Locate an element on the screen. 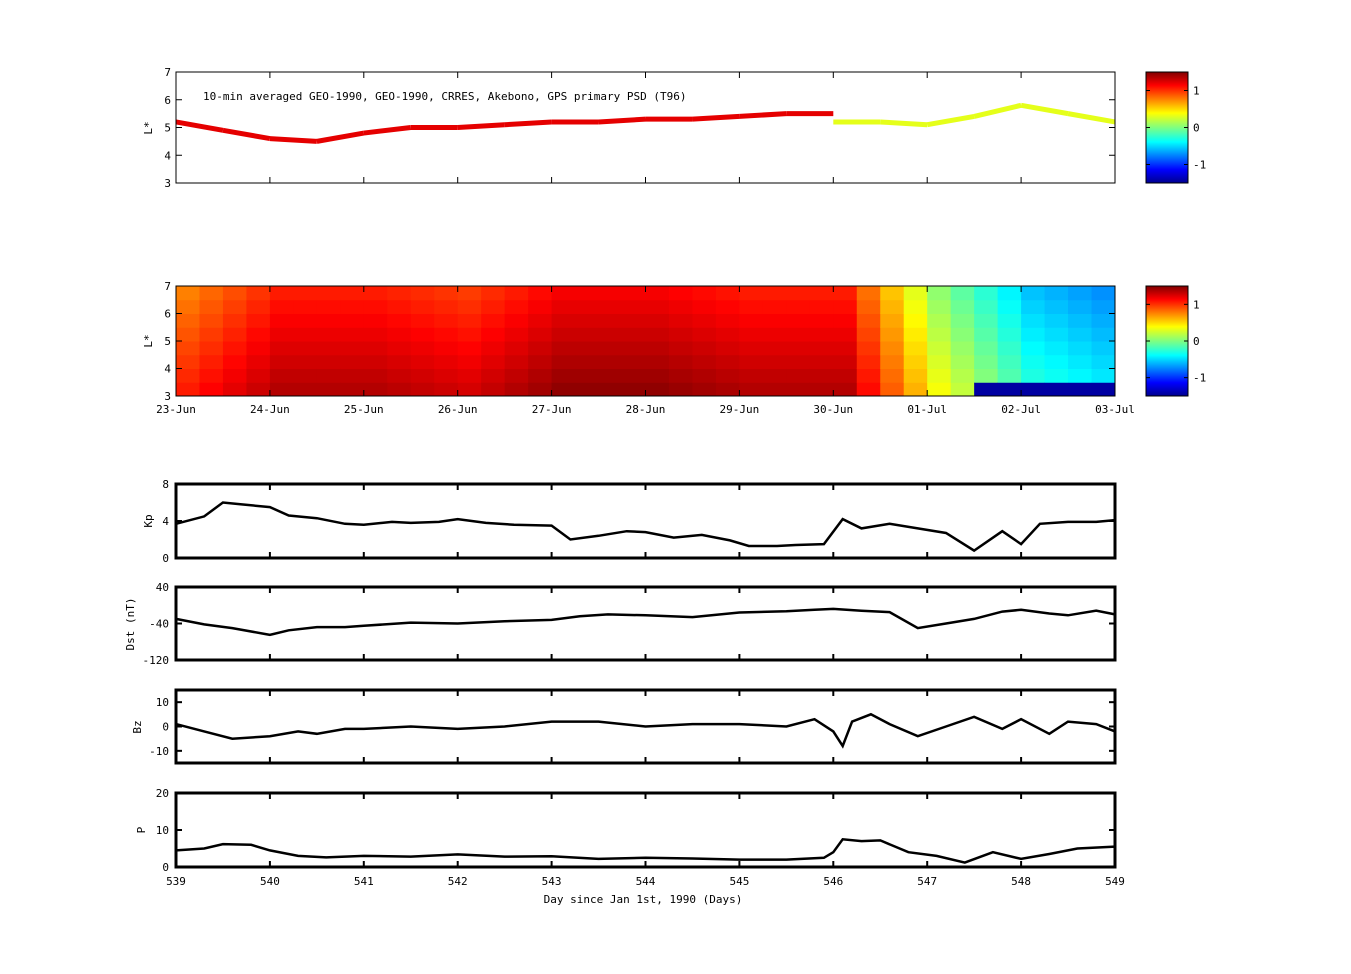 This screenshot has height=974, width=1351. xtick-label: 30-Jun is located at coordinates (833, 409).